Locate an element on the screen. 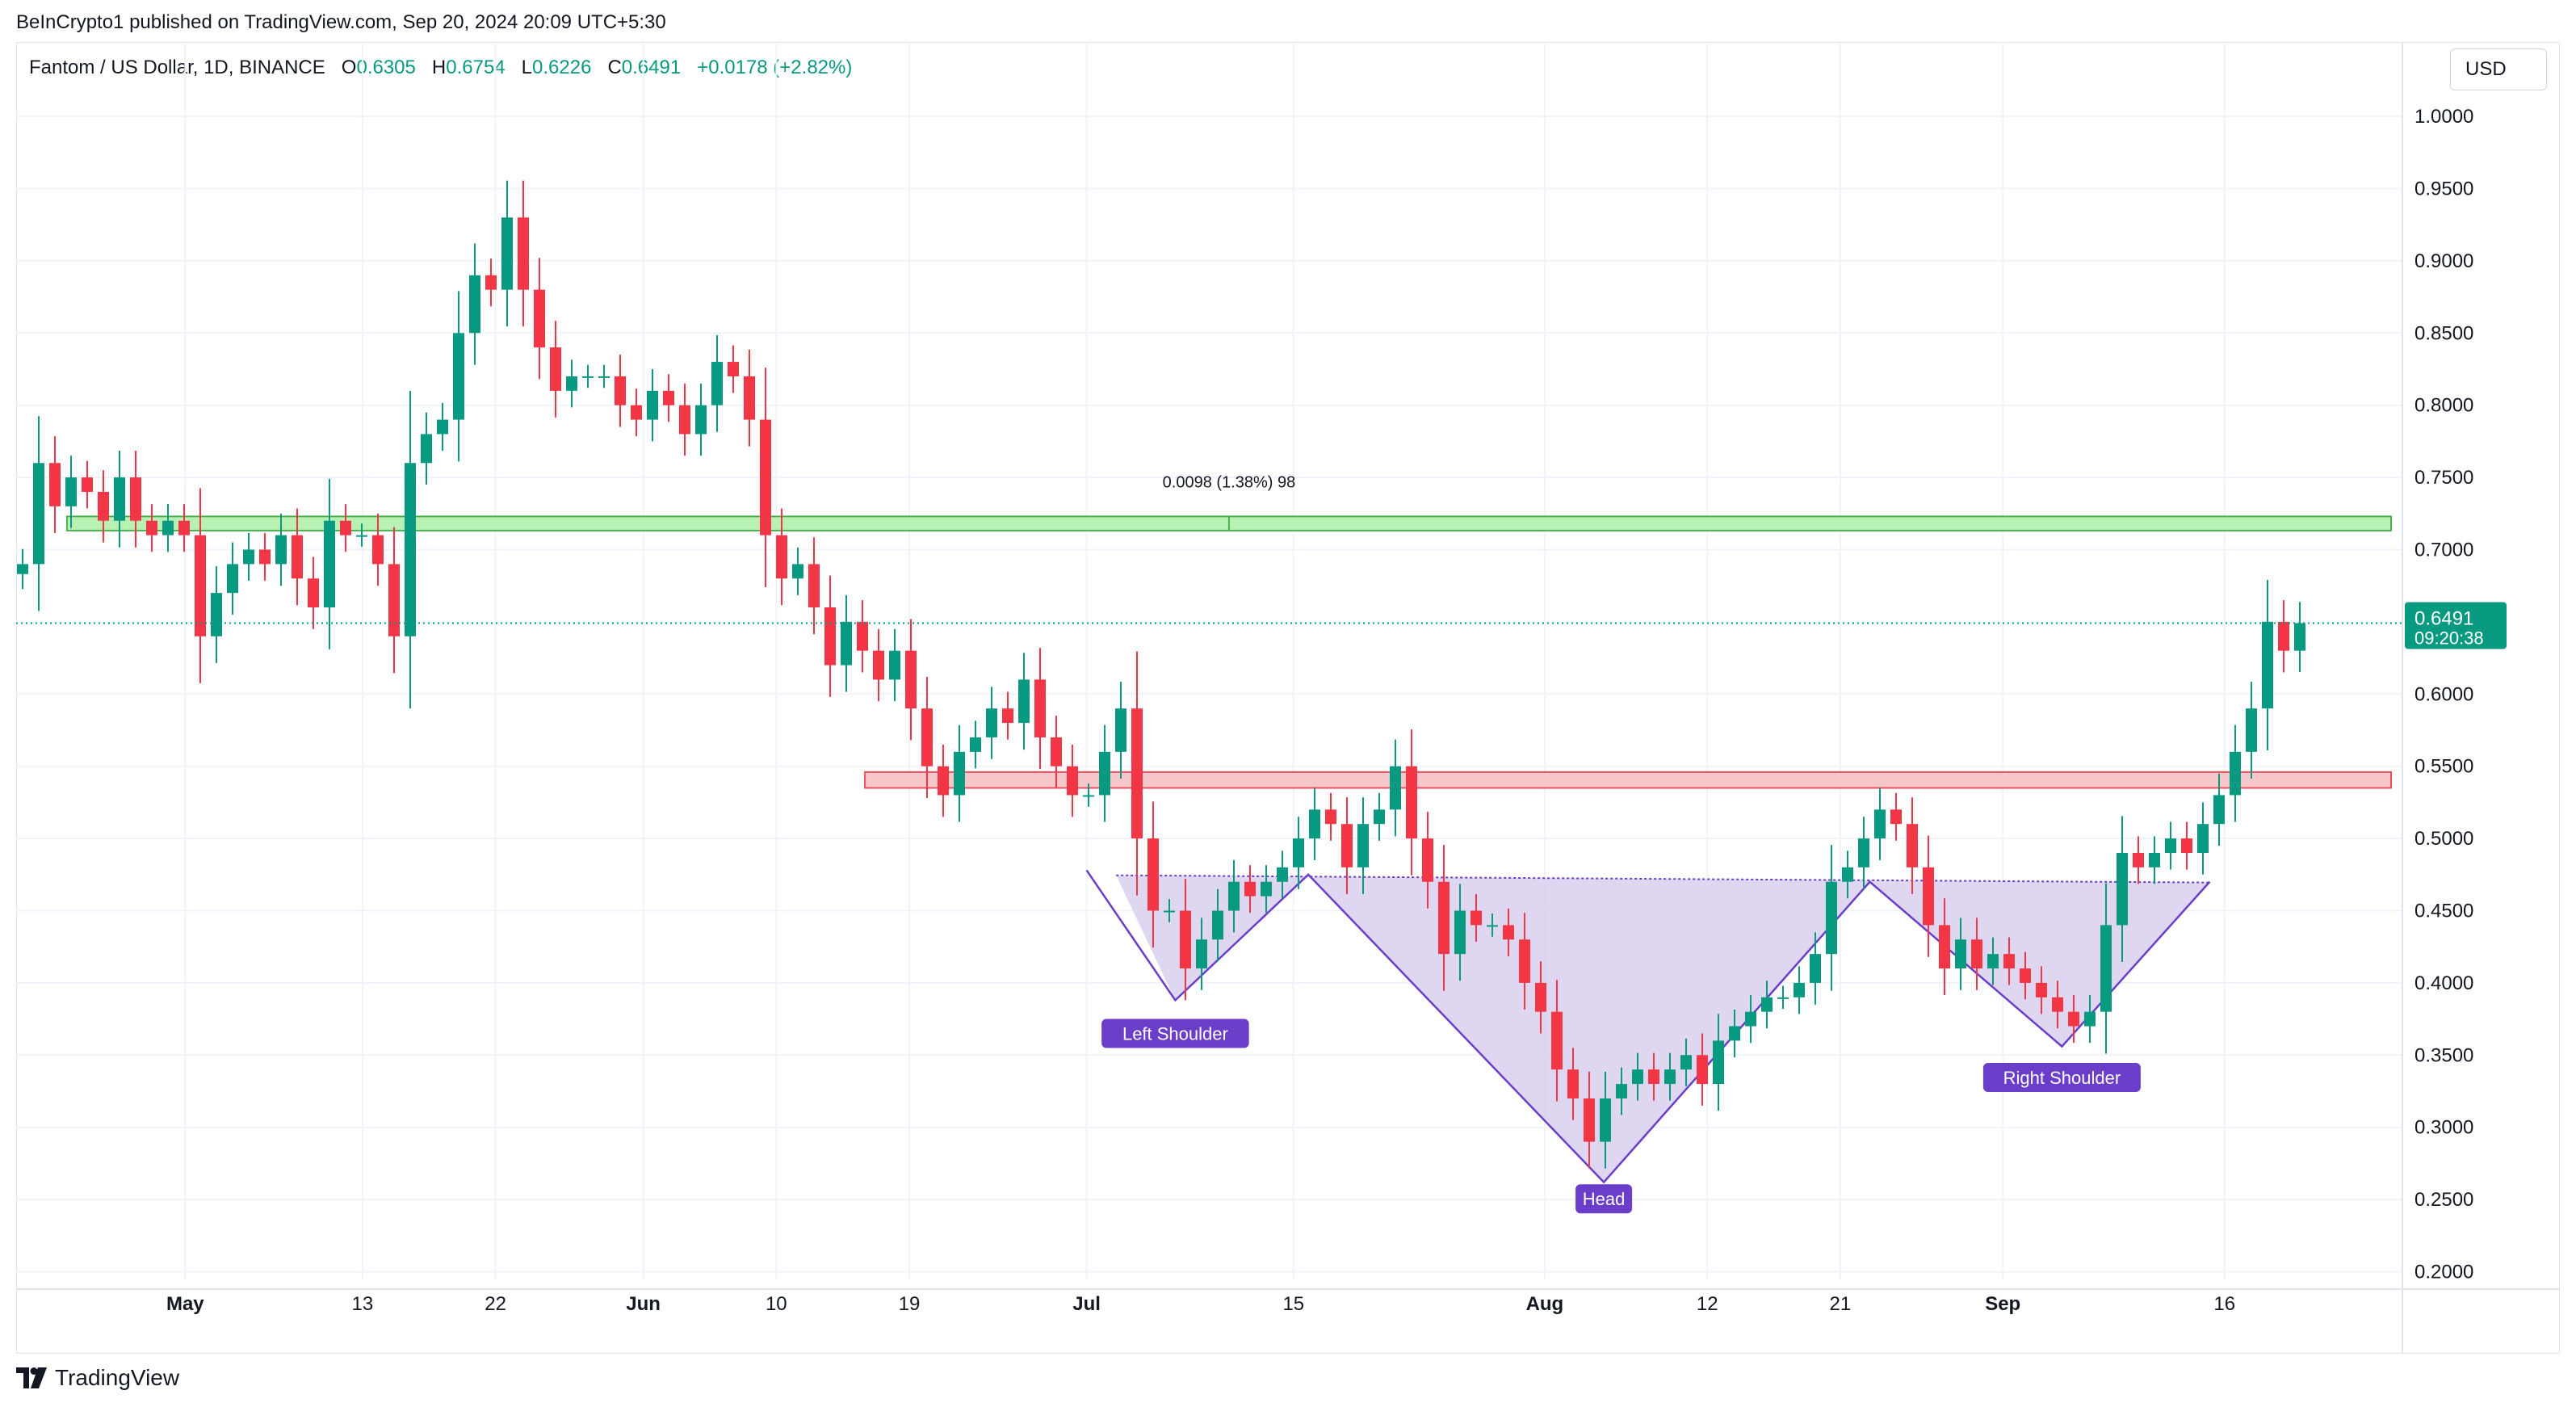 Image resolution: width=2576 pixels, height=1407 pixels. footer: TradingView is located at coordinates (97, 1378).